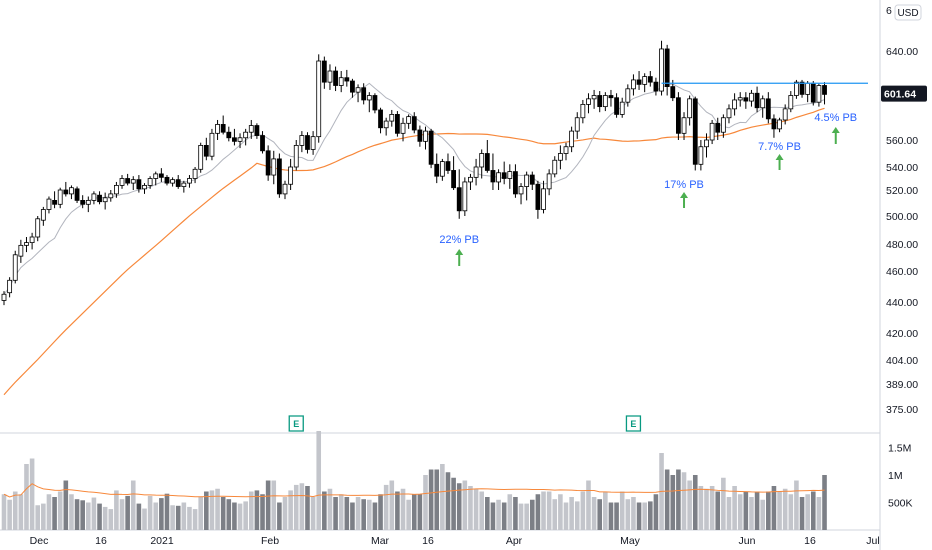 This screenshot has width=932, height=550. Describe the element at coordinates (907, 13) in the screenshot. I see `currency-label: USD` at that location.